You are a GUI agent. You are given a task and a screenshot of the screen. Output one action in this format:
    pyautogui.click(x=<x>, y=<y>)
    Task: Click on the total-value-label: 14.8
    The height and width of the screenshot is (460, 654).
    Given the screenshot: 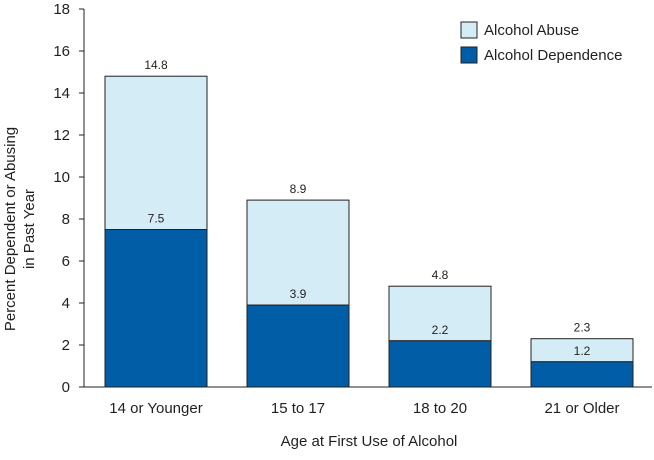 What is the action you would take?
    pyautogui.click(x=156, y=65)
    